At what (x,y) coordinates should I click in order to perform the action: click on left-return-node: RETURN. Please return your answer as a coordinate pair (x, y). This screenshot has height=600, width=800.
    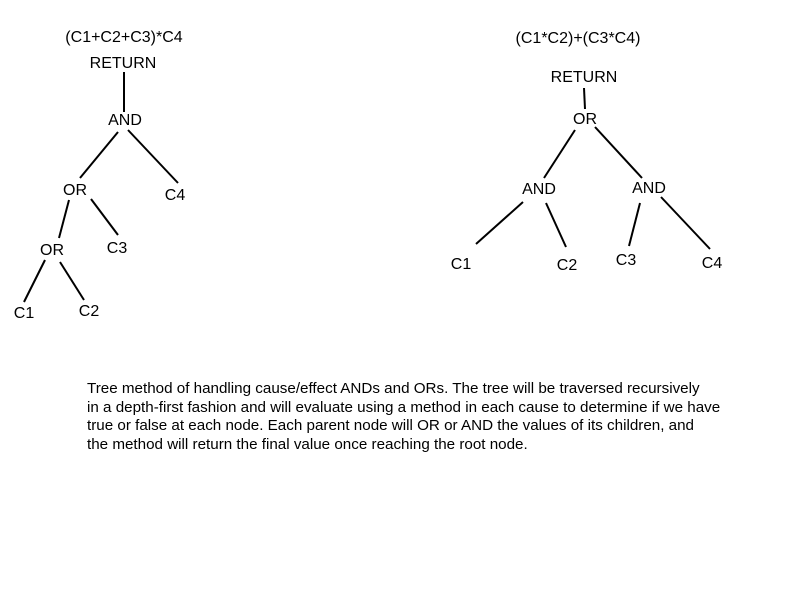
    Looking at the image, I should click on (123, 63).